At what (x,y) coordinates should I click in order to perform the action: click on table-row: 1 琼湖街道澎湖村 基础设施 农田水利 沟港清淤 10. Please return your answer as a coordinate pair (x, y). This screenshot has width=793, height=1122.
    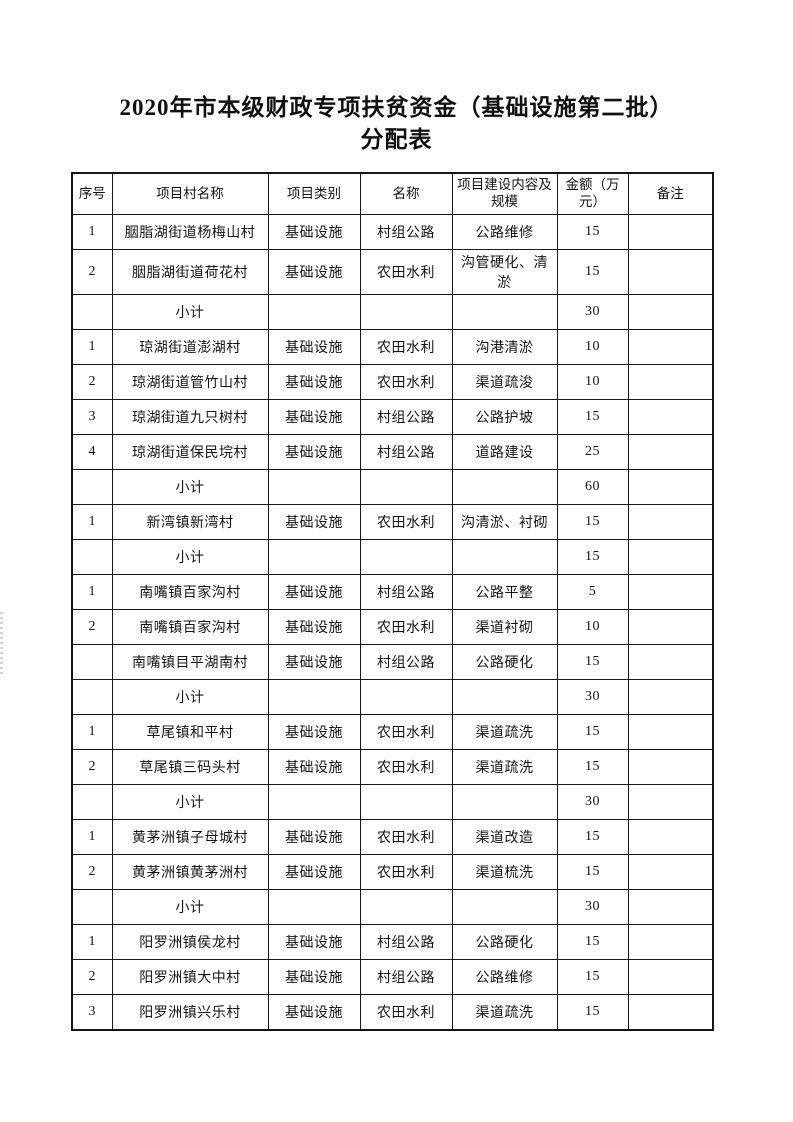
    Looking at the image, I should click on (392, 347).